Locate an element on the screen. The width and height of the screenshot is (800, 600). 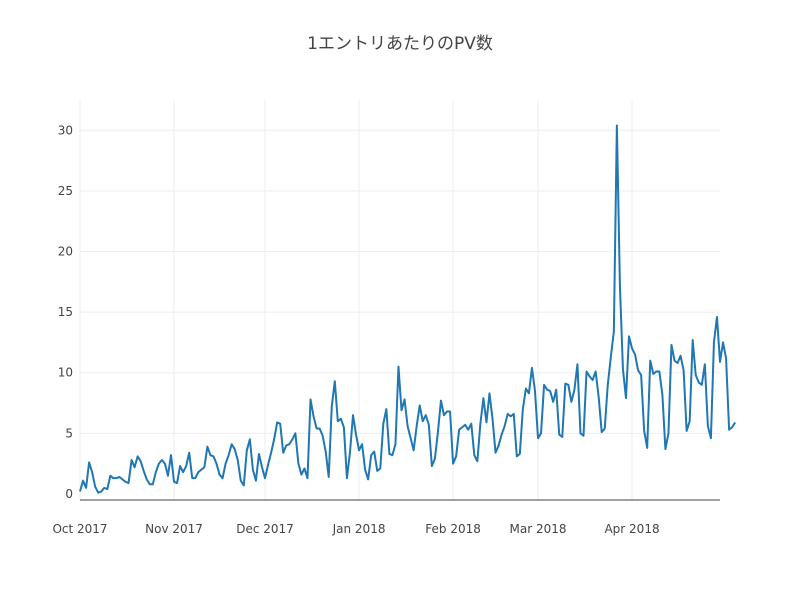
y-tick-label: 30 is located at coordinates (65, 130).